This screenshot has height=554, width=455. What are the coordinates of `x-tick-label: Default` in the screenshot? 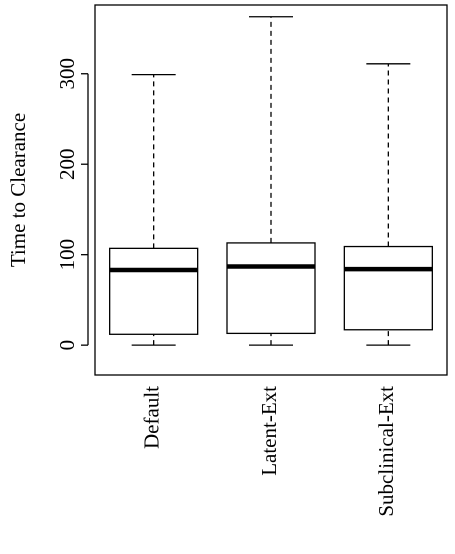 It's located at (151, 417).